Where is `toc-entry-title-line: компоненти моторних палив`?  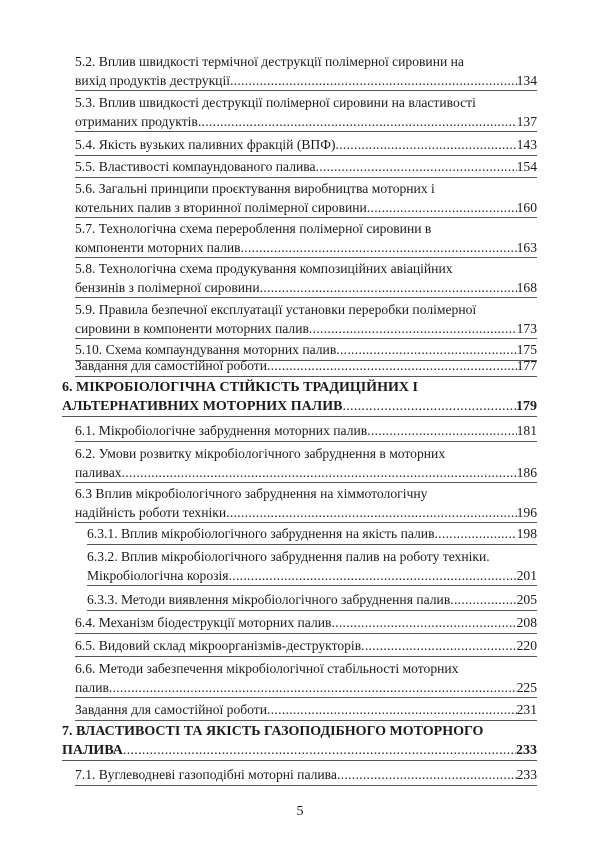
toc-entry-title-line: компоненти моторних палив is located at coordinates (158, 247).